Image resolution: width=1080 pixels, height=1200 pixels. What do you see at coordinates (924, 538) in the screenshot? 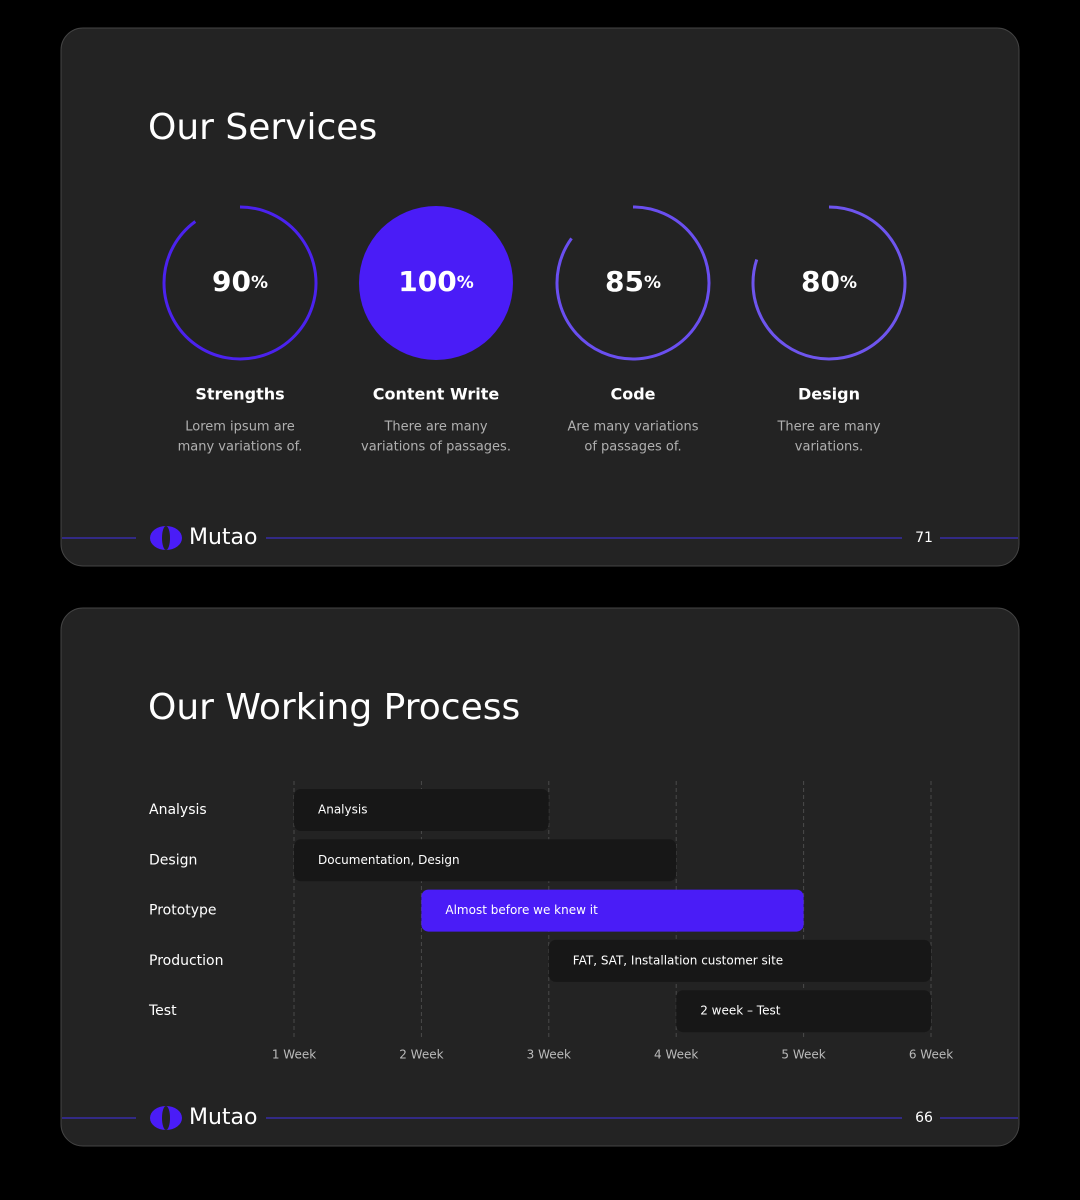
I see `page-number: 71` at bounding box center [924, 538].